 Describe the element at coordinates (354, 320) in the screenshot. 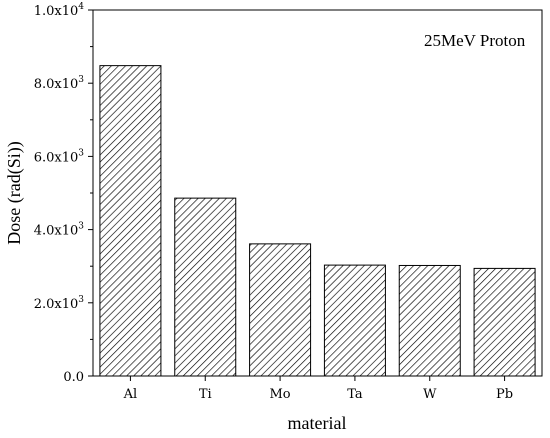

I see `bar-ta` at that location.